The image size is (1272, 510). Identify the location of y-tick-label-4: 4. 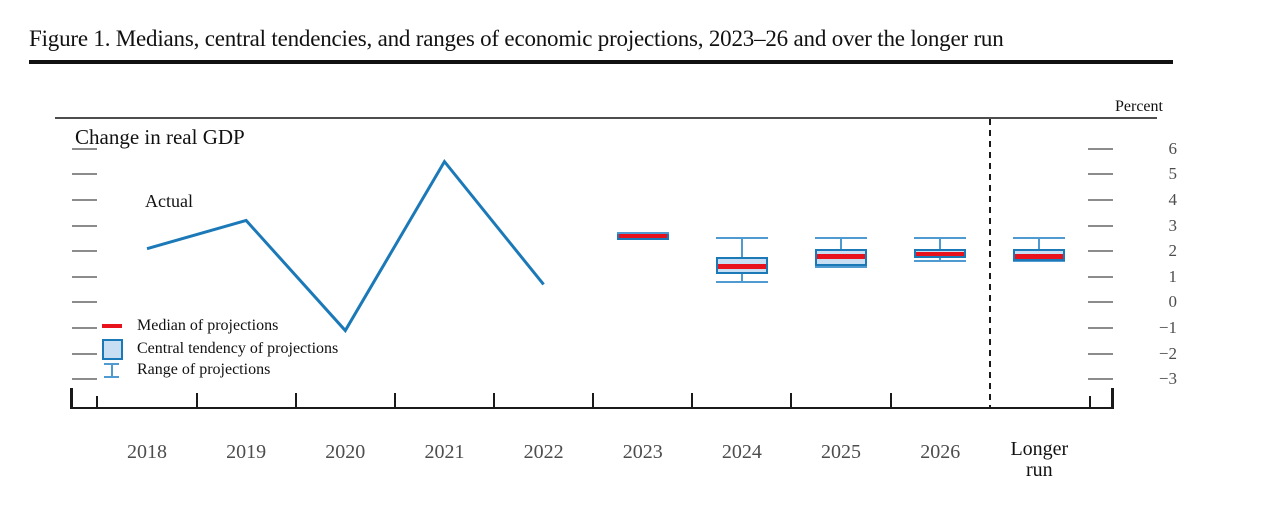
(1173, 199).